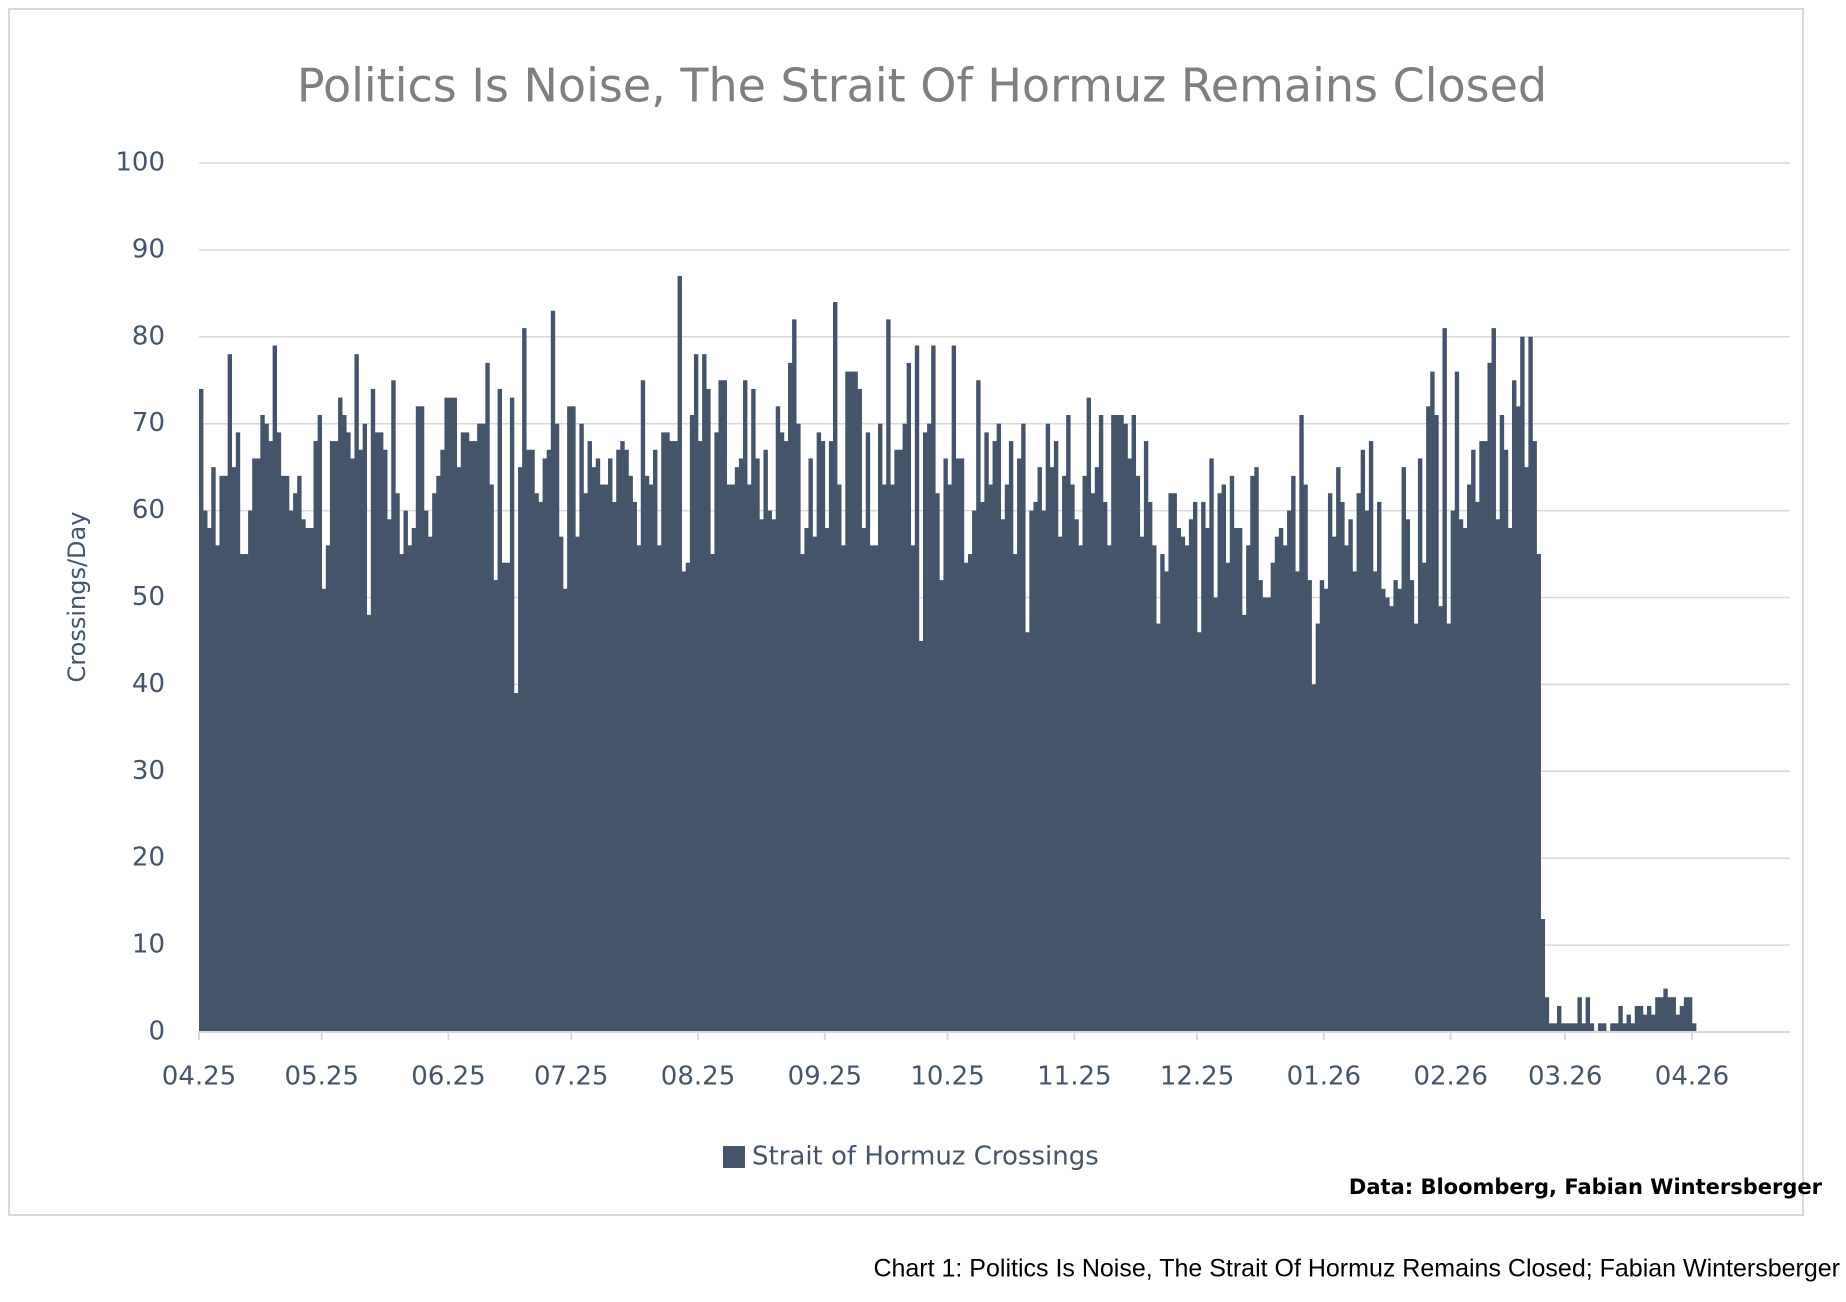 This screenshot has height=1302, width=1846. I want to click on y-tick-label: 30, so click(148, 771).